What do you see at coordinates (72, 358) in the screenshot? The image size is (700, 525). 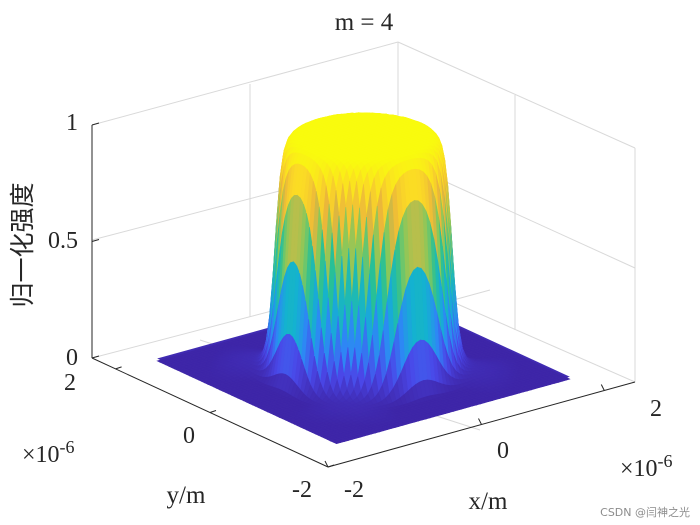 I see `z-tick-label: 0` at bounding box center [72, 358].